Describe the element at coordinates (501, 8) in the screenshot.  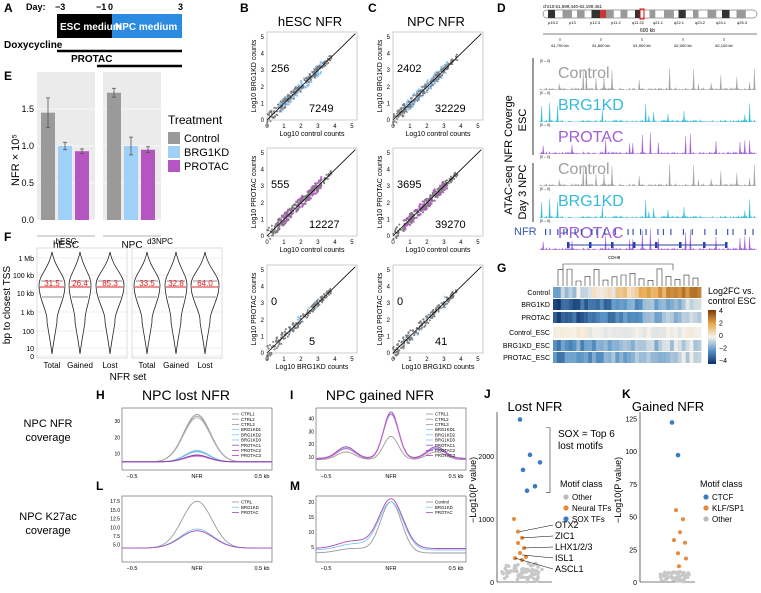
I see `panel-label-d: D` at that location.